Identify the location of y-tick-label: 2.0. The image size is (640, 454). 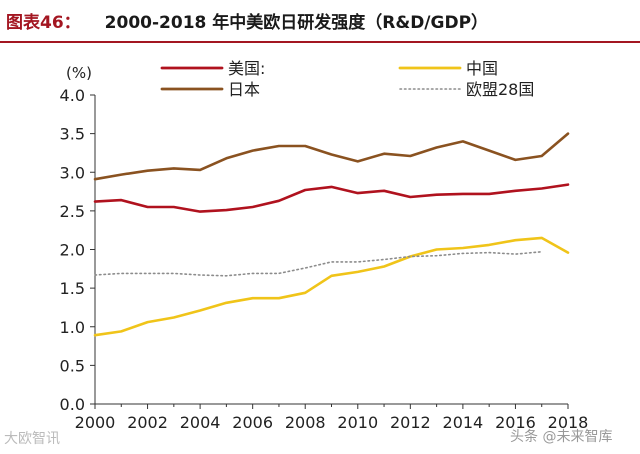
(72, 250).